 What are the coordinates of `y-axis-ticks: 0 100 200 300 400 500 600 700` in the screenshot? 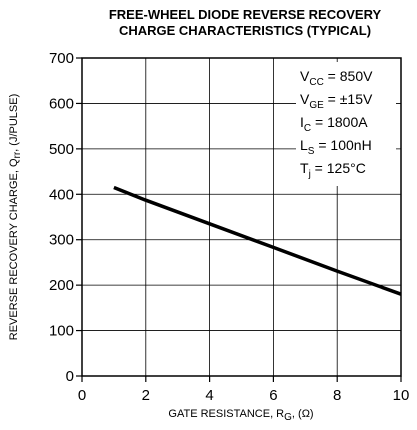 It's located at (65, 217).